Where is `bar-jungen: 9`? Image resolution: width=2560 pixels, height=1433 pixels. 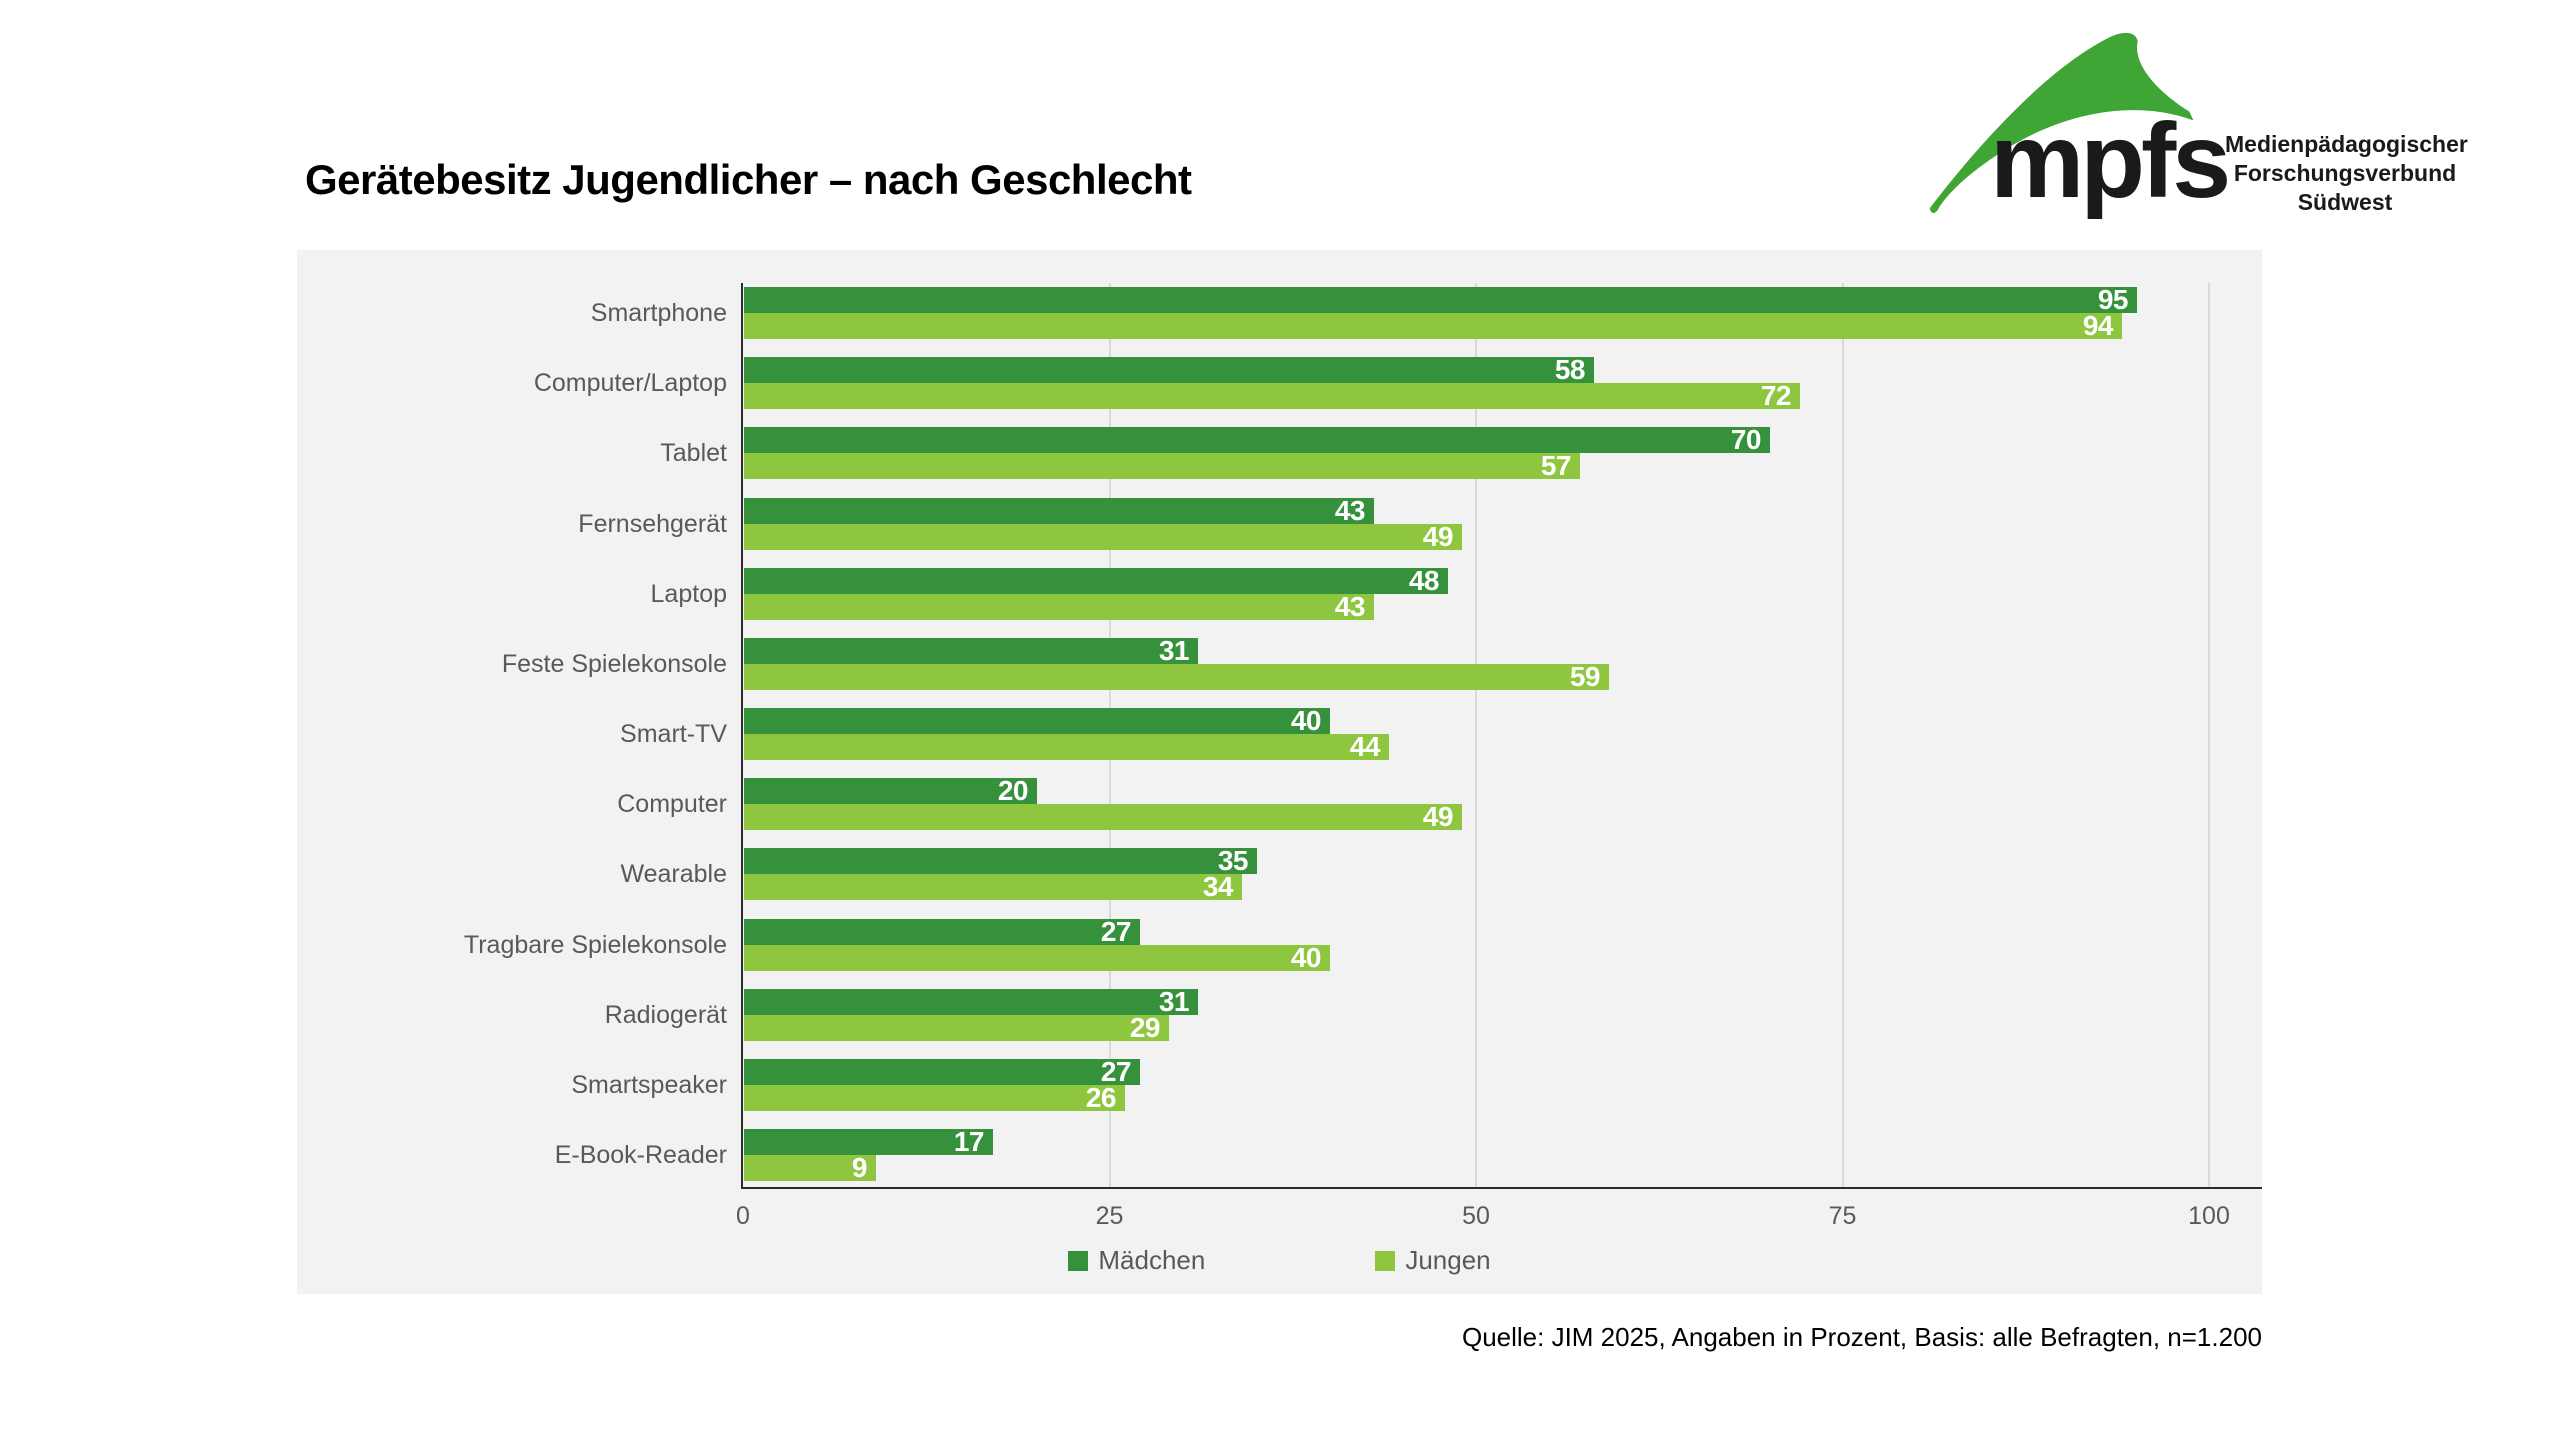
bar-jungen: 9 is located at coordinates (810, 1168).